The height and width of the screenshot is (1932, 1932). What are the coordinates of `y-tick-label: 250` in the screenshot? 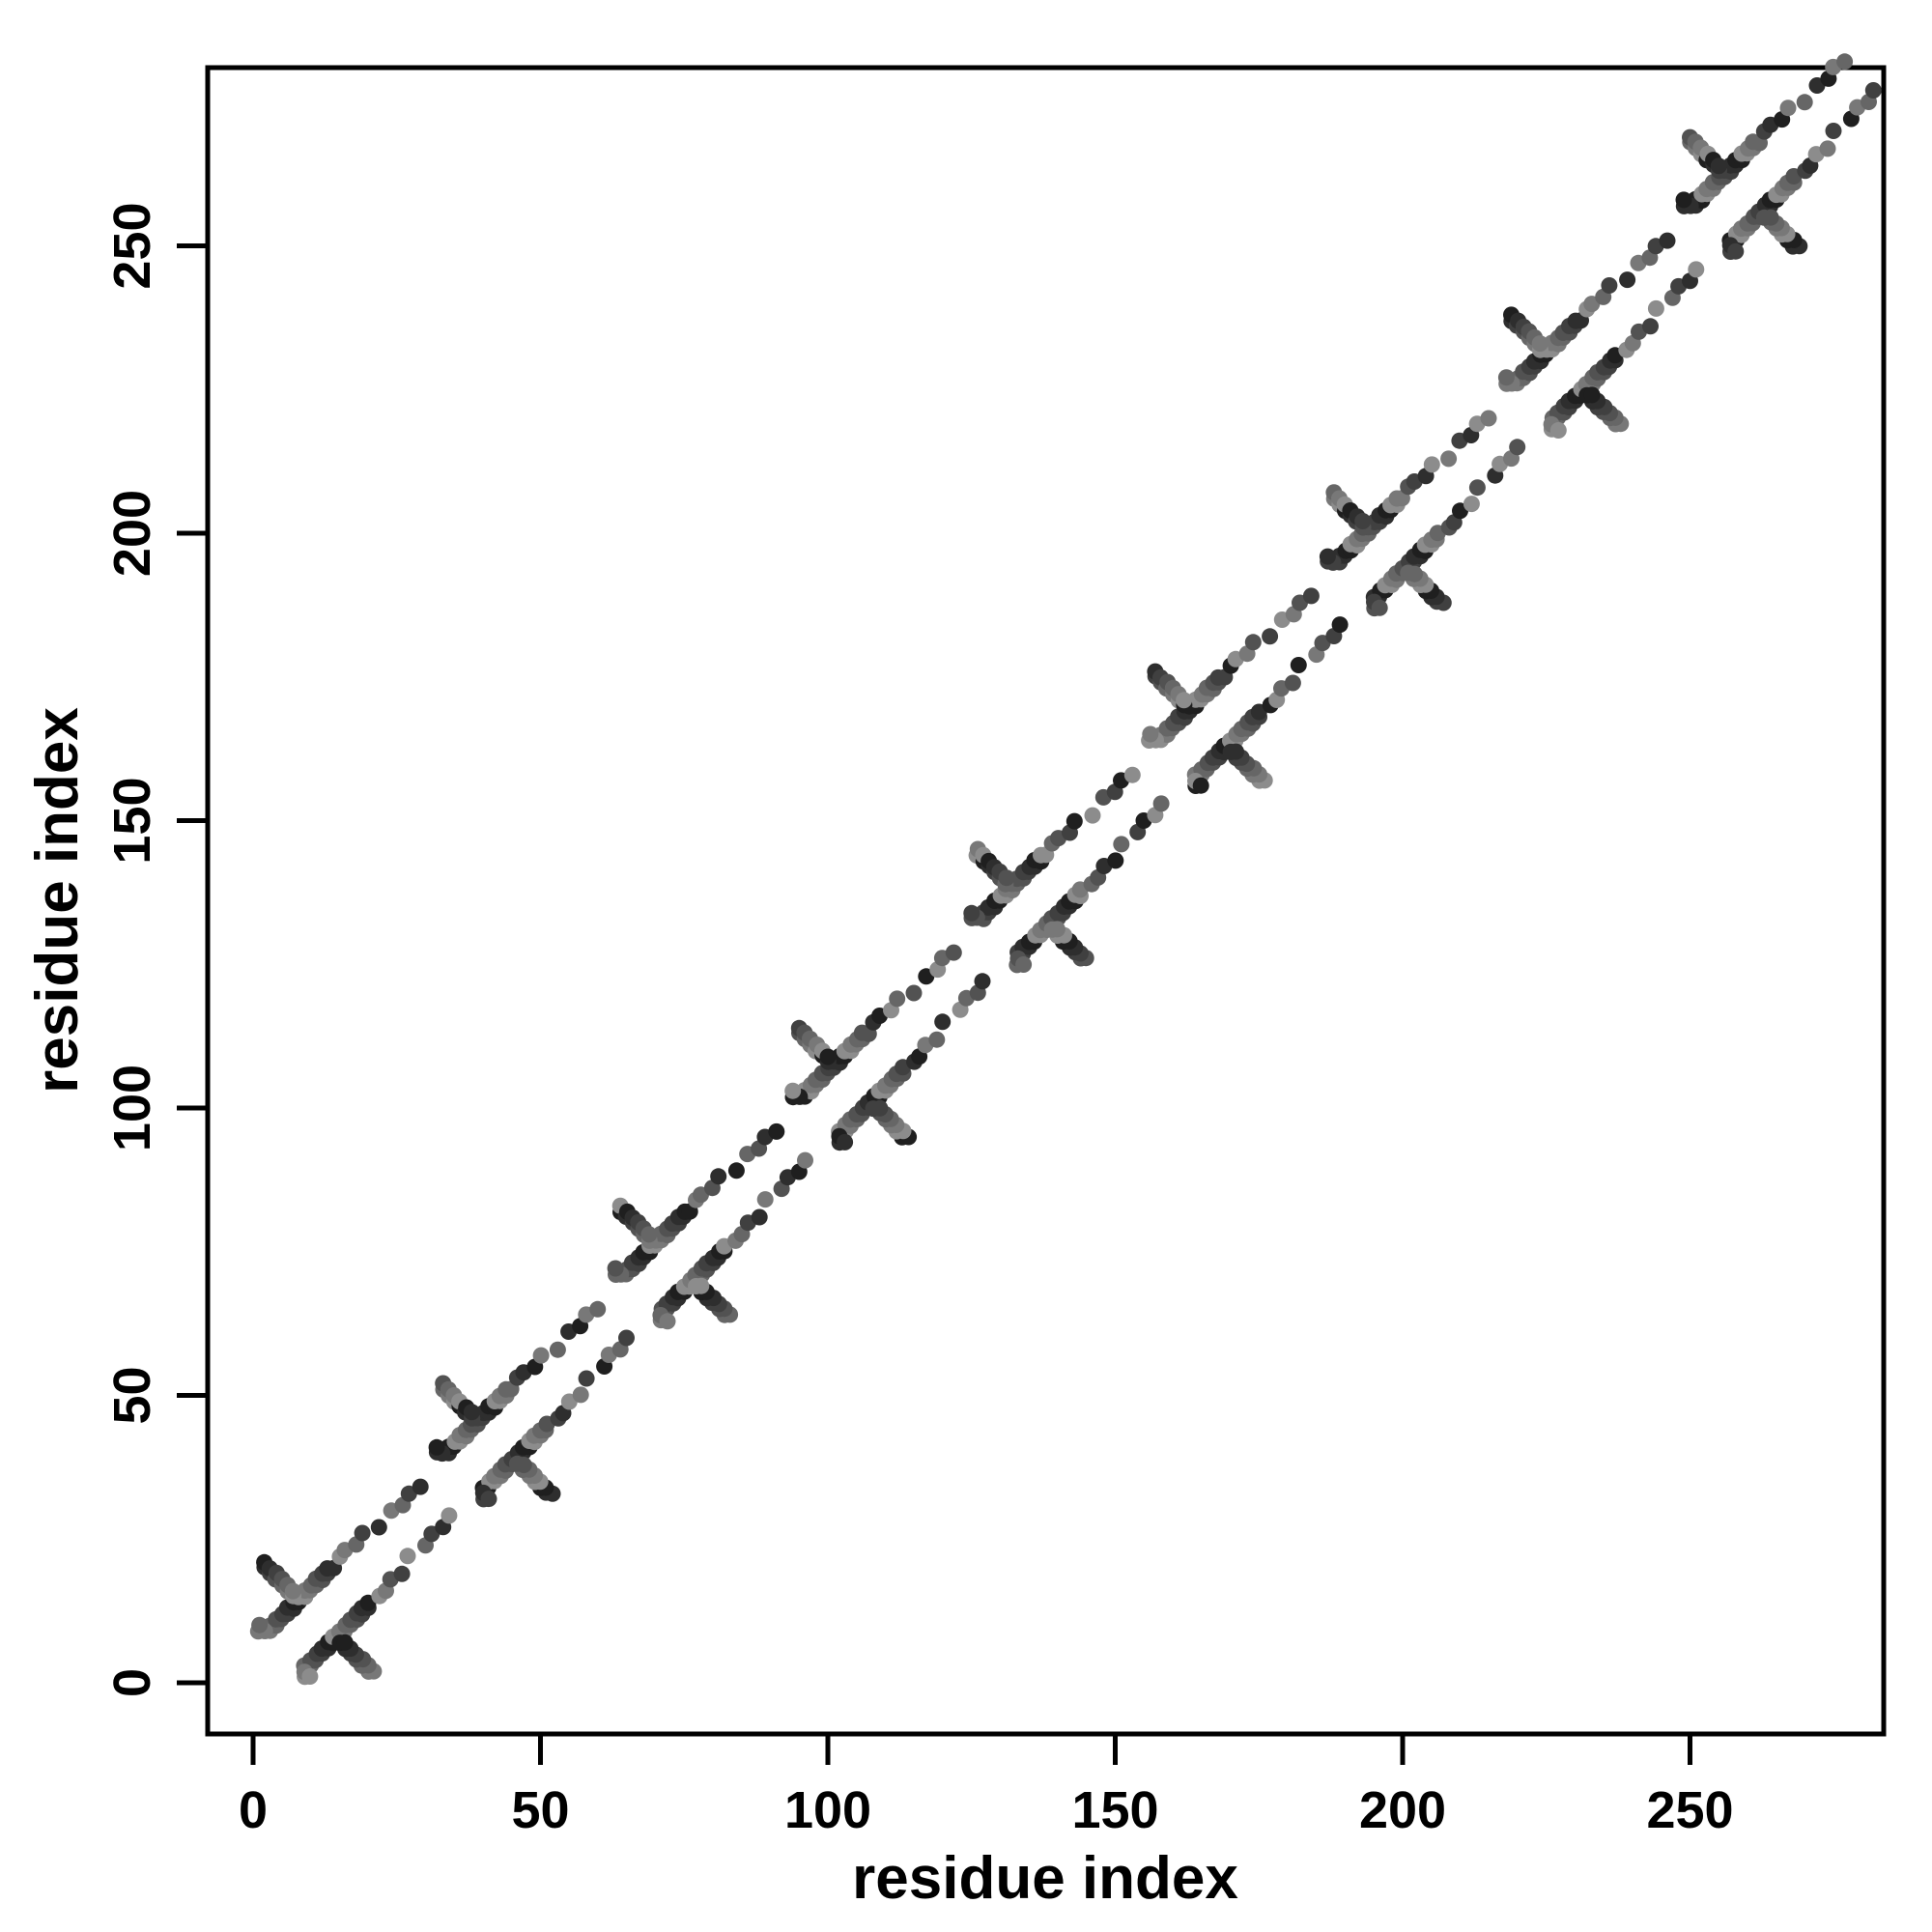 It's located at (132, 245).